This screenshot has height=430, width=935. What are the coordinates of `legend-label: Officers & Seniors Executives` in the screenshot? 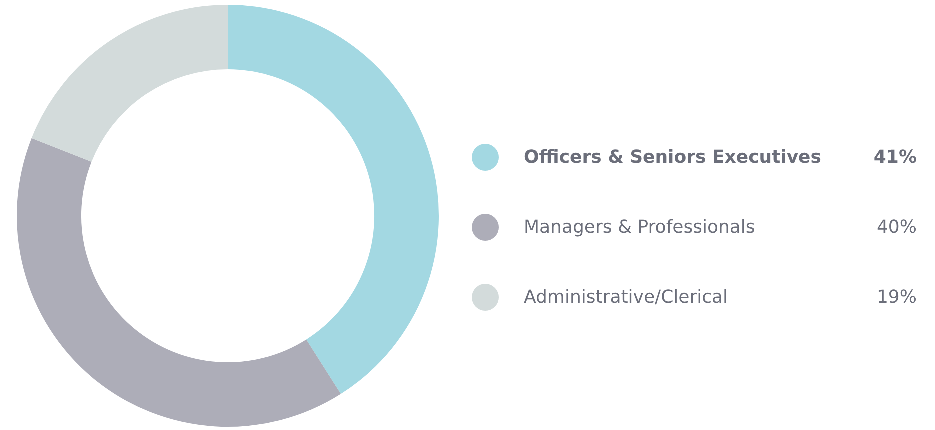 It's located at (673, 157).